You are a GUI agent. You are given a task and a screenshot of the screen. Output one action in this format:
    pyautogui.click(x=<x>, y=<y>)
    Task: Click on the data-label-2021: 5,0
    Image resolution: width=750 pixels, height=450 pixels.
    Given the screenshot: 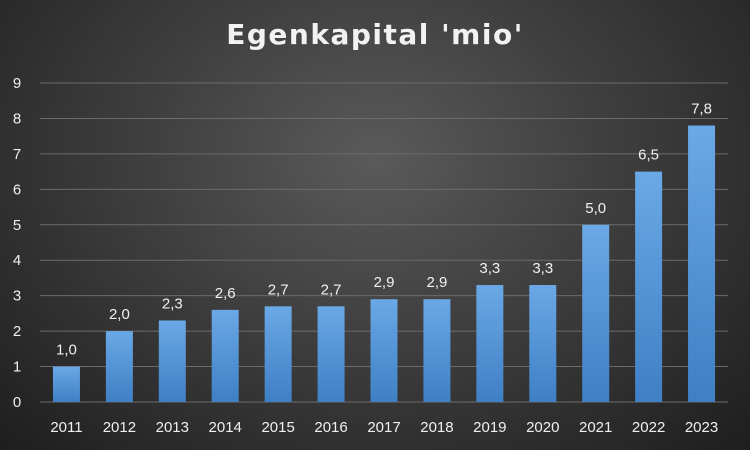 What is the action you would take?
    pyautogui.click(x=595, y=208)
    